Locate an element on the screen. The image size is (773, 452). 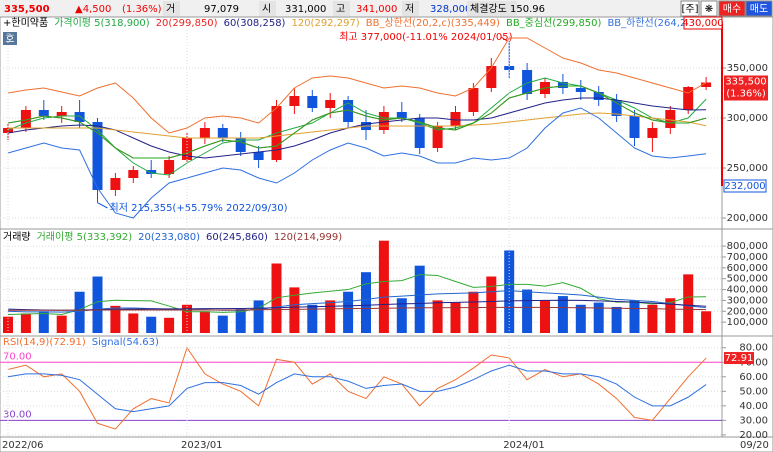
legend-entry: 거래이평 5(333,392) is located at coordinates (85, 237).